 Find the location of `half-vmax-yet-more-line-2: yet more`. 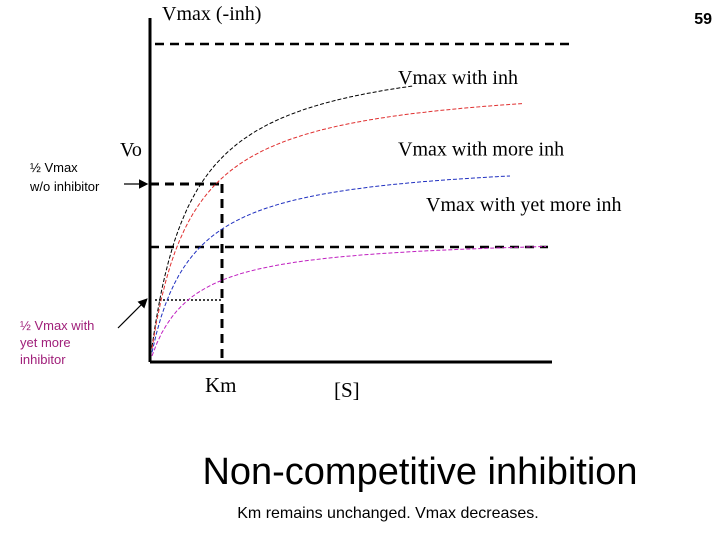

half-vmax-yet-more-line-2: yet more is located at coordinates (45, 342).